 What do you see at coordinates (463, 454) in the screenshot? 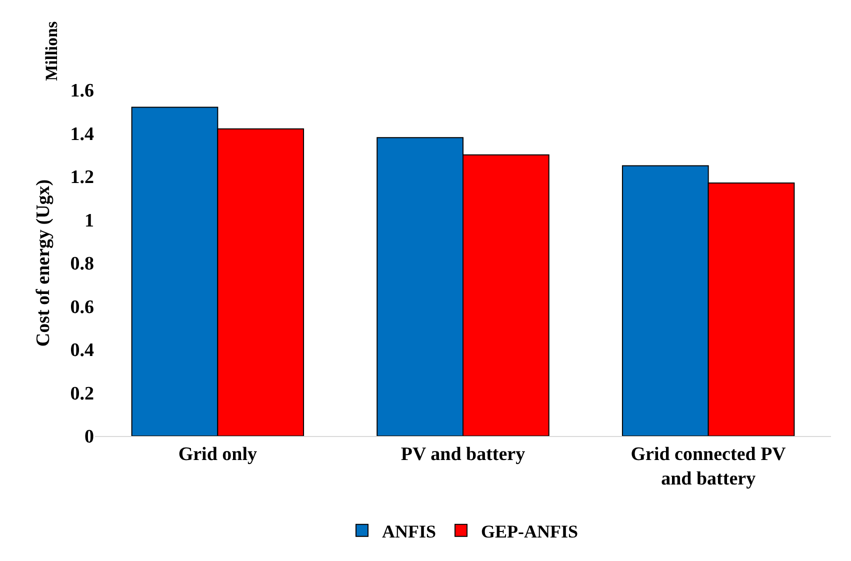
I see `x-tick-label: PV and battery` at bounding box center [463, 454].